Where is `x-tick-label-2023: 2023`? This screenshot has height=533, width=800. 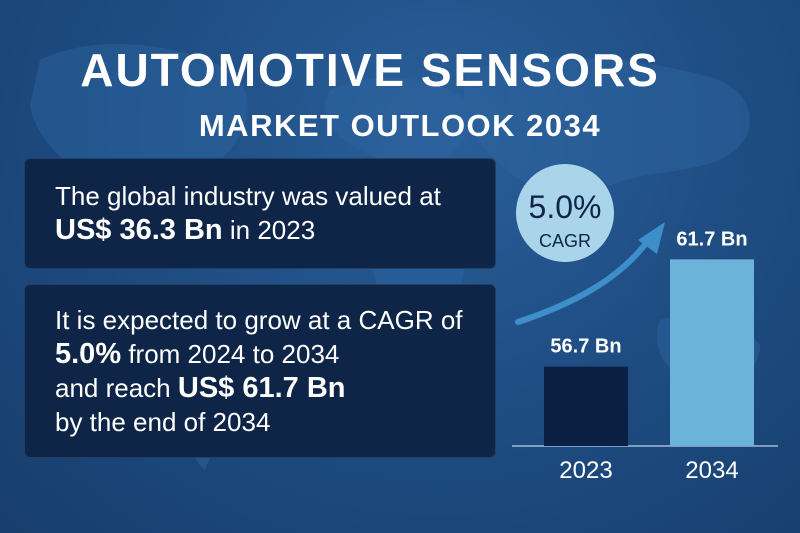 x-tick-label-2023: 2023 is located at coordinates (585, 470).